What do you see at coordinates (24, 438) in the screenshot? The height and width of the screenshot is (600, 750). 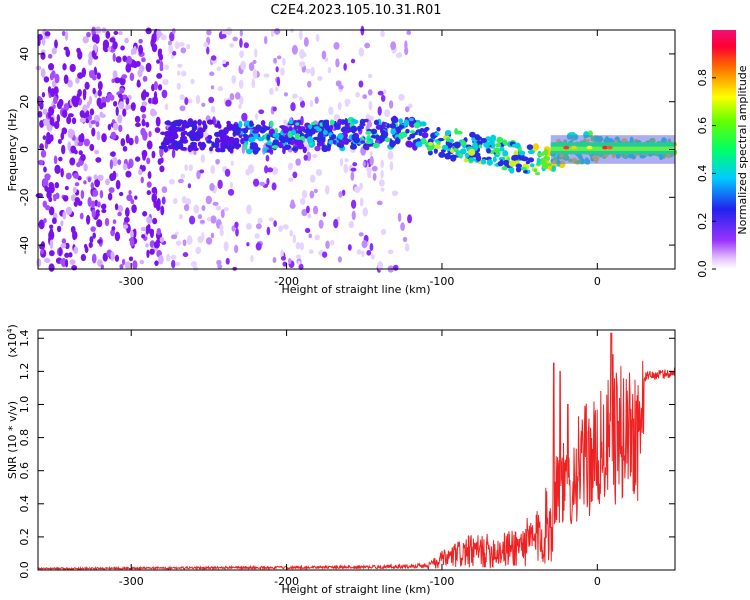 I see `snr-y-tick-label: 0.8` at bounding box center [24, 438].